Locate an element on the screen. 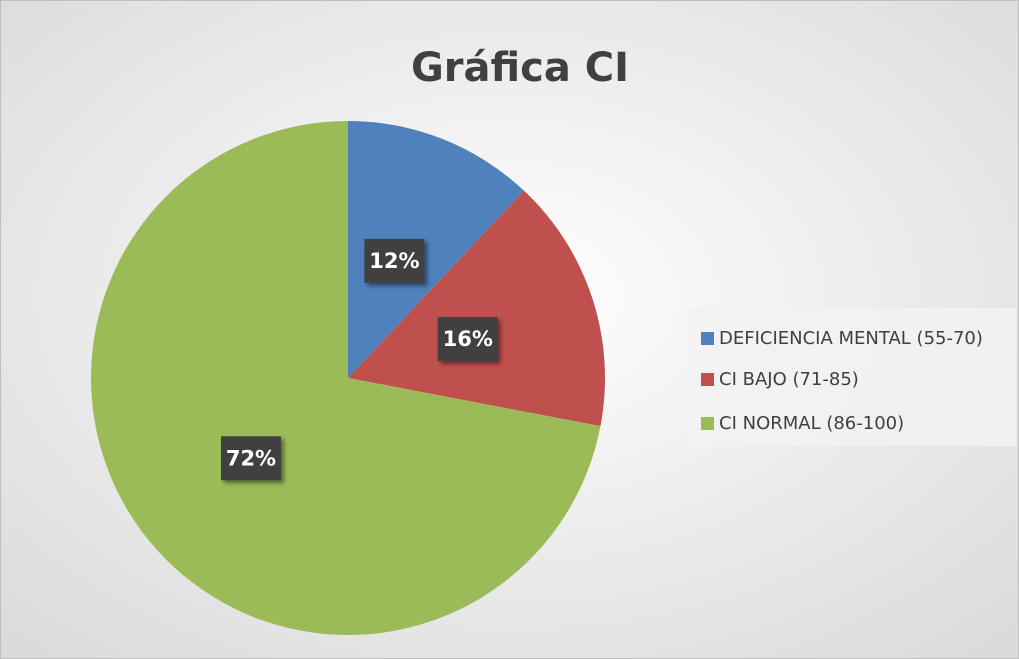  legend-label: DEFICIENCIA MENTAL (55-70) is located at coordinates (851, 338).